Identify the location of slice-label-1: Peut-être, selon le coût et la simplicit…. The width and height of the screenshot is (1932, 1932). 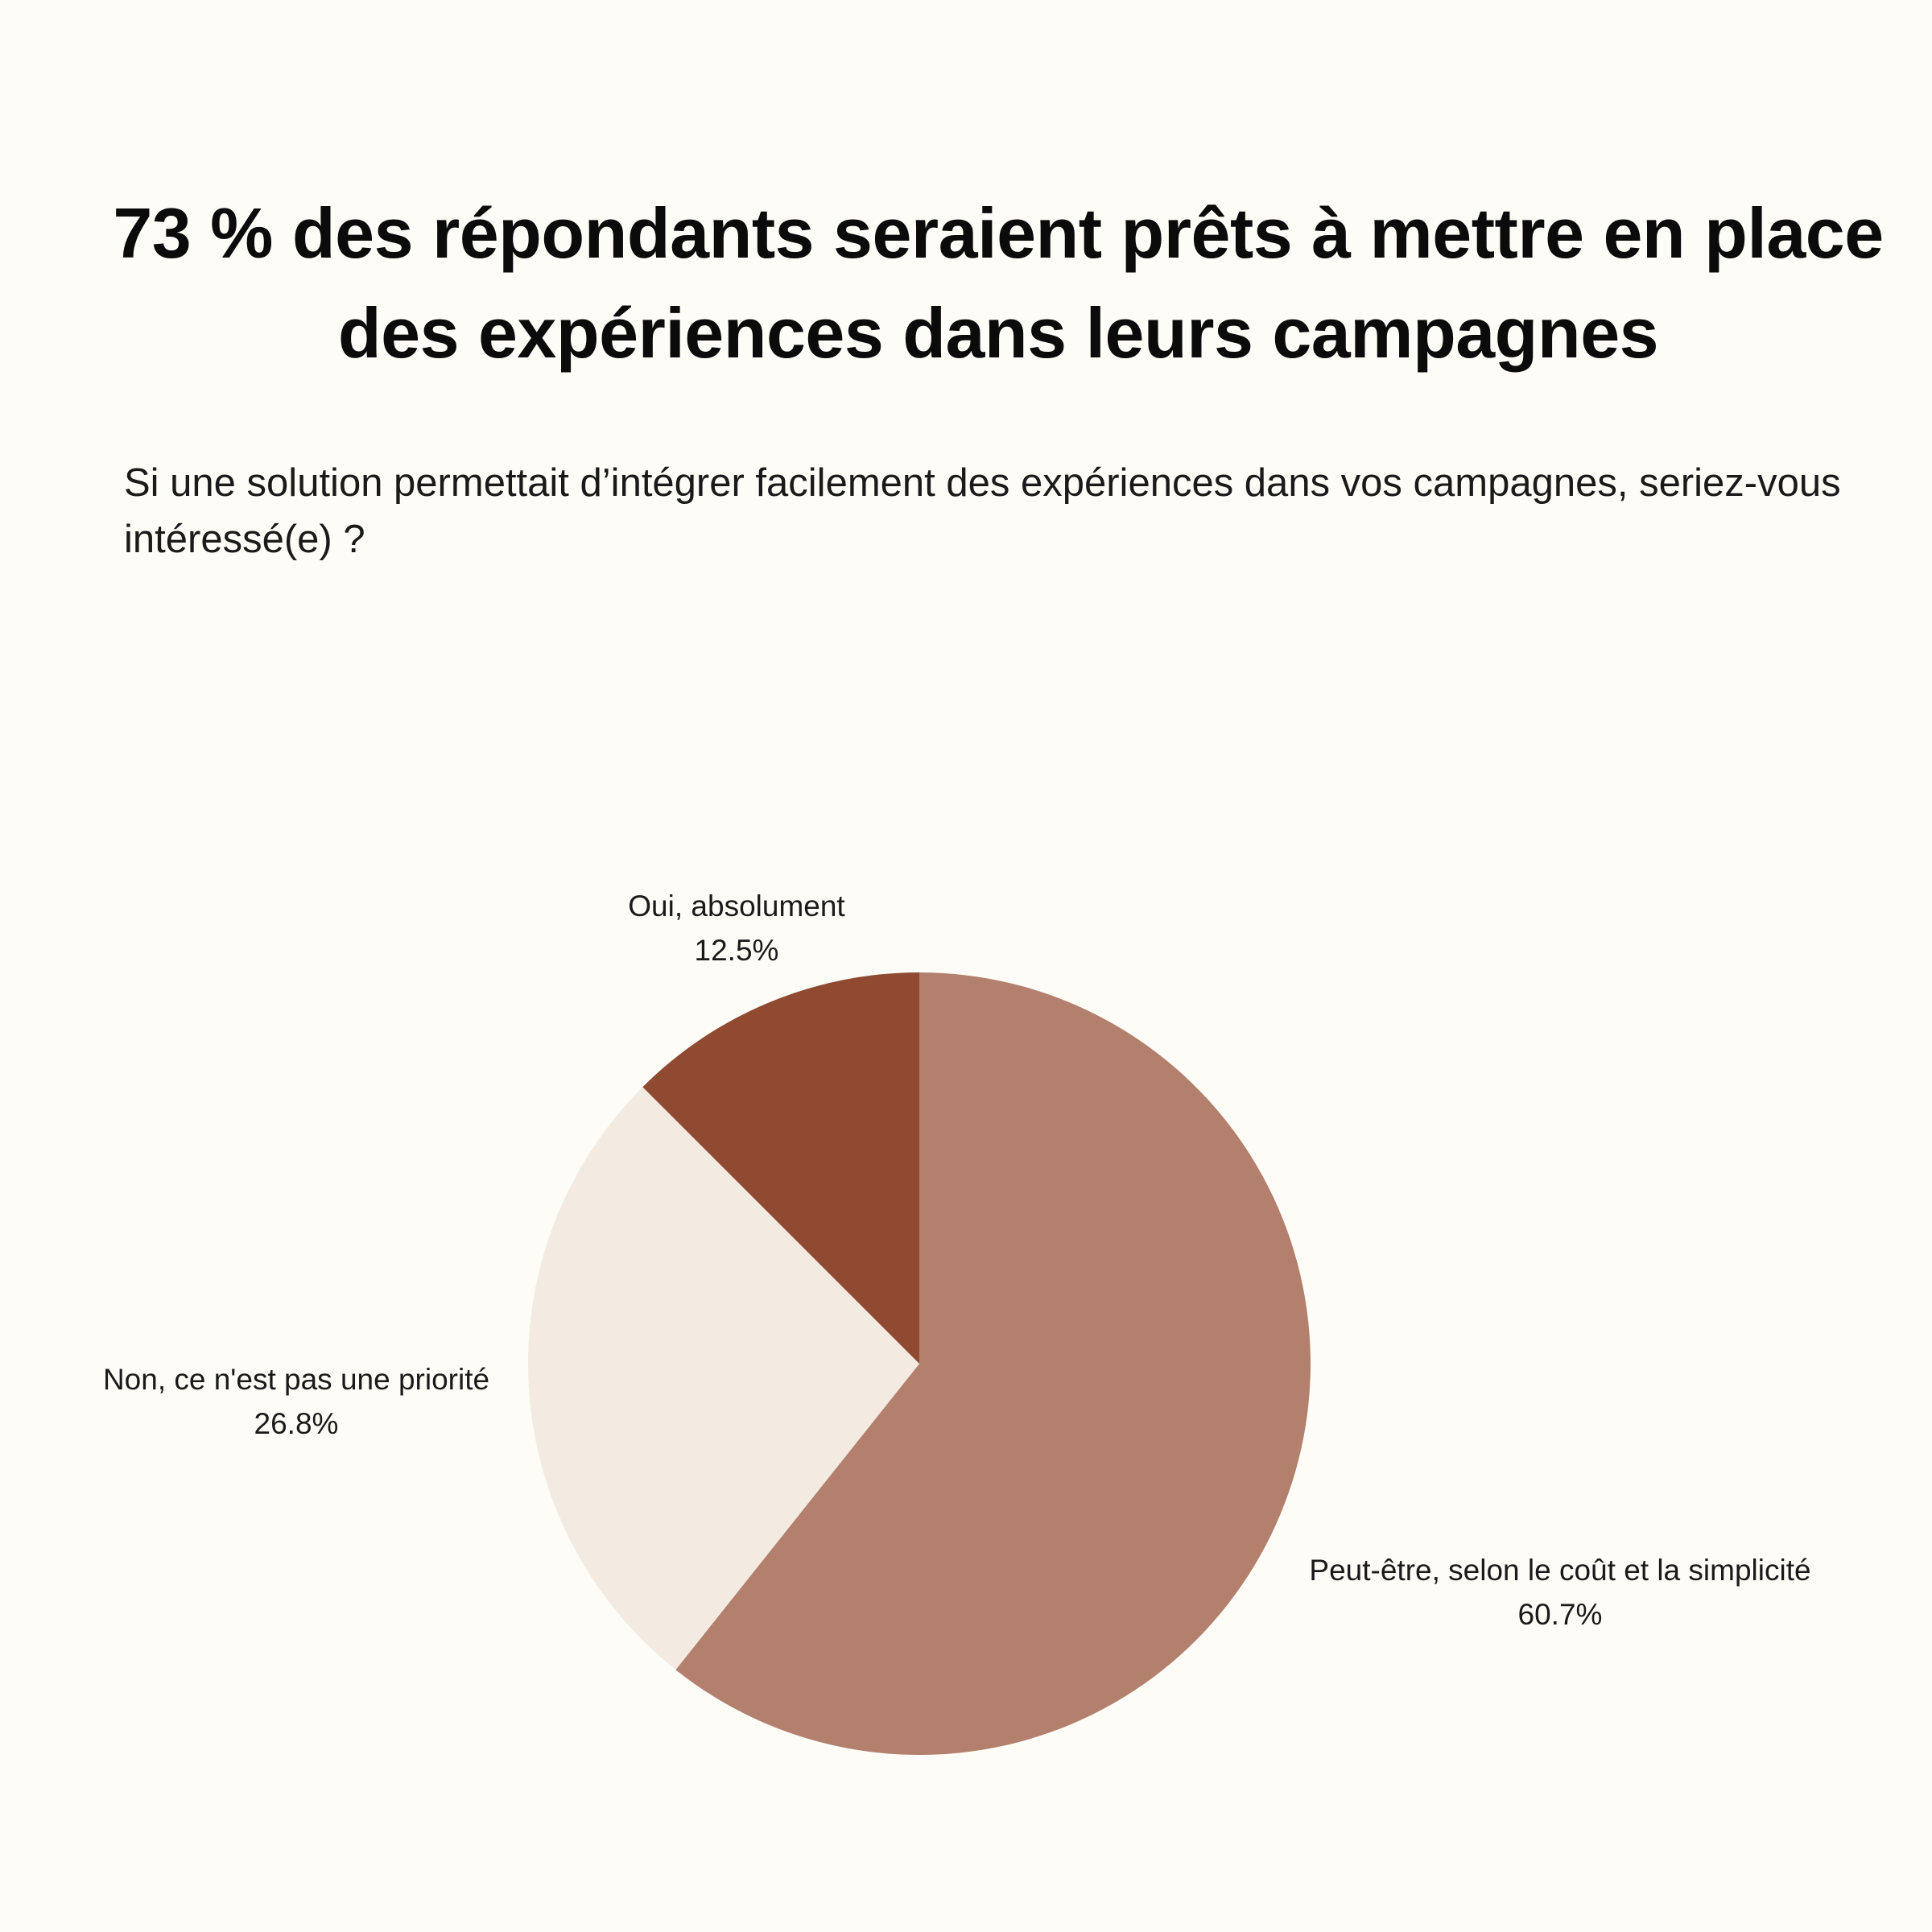
(1559, 1570).